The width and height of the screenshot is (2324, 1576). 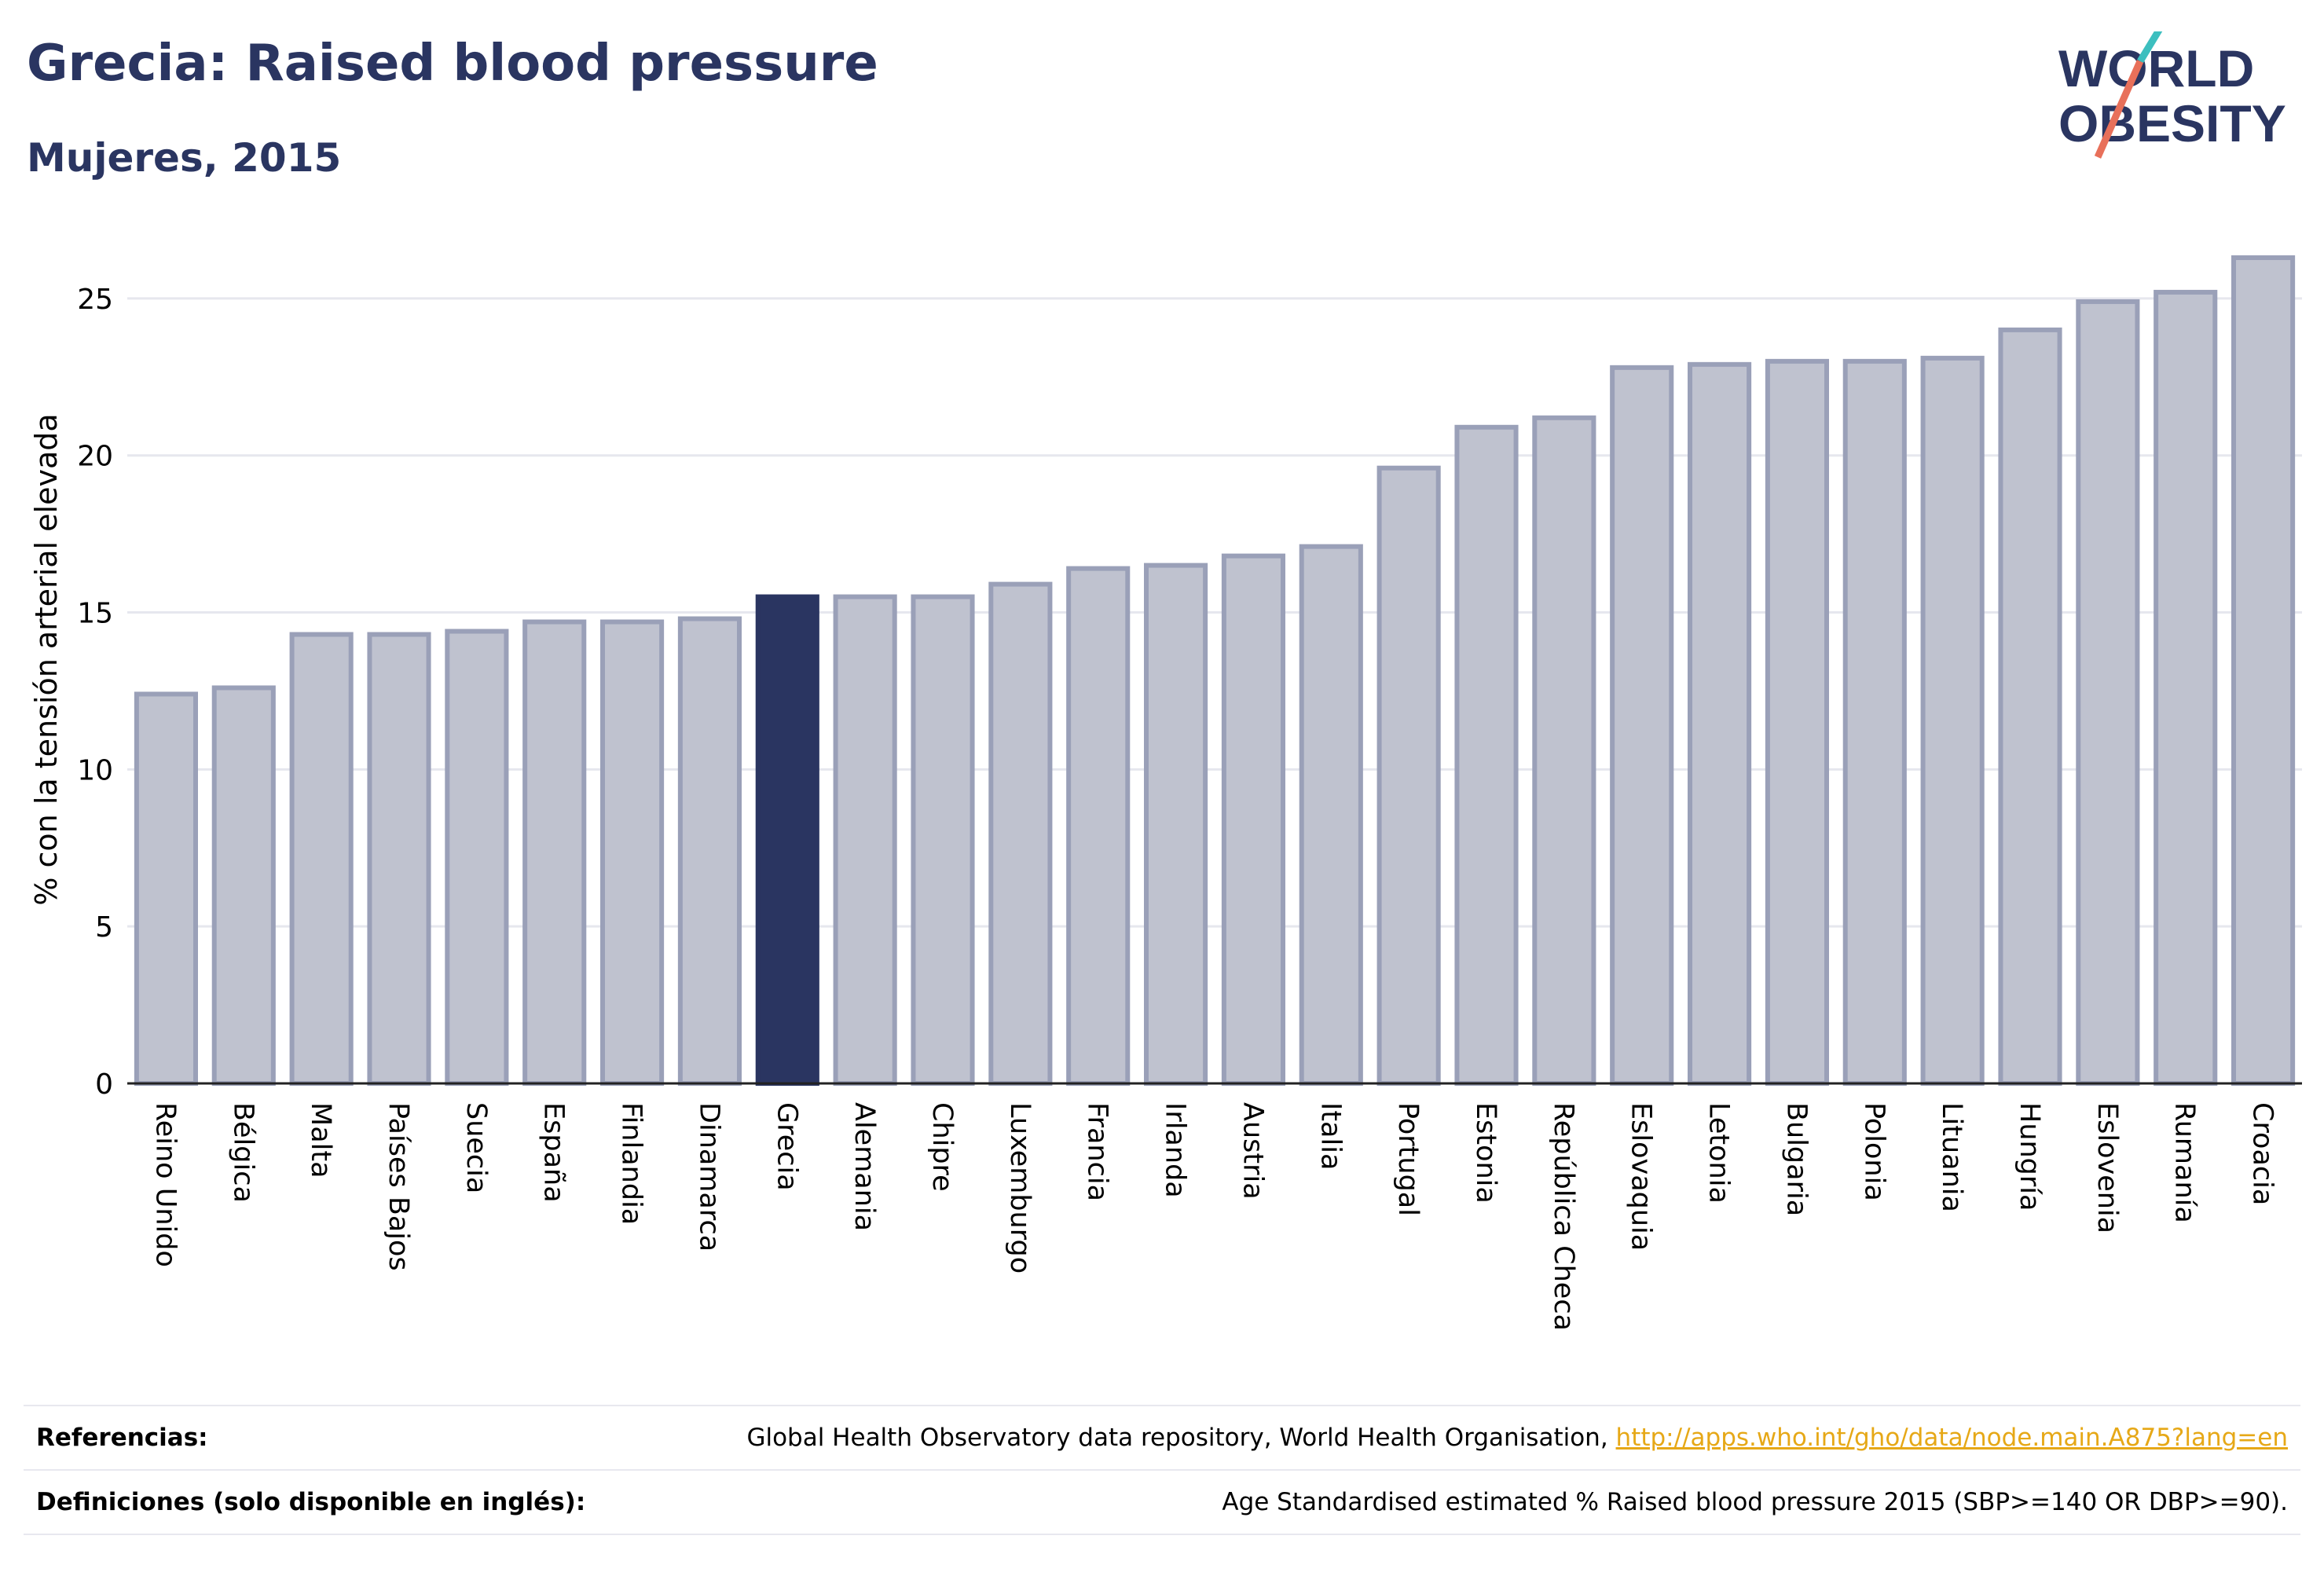 What do you see at coordinates (320, 1140) in the screenshot?
I see `x-tick-label: Malta` at bounding box center [320, 1140].